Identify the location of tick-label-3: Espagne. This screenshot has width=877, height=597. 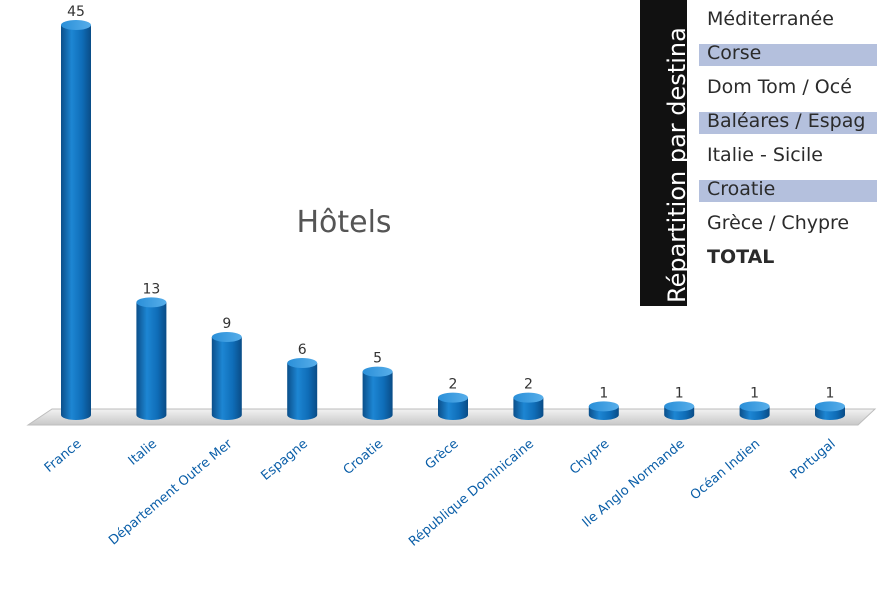
(284, 460).